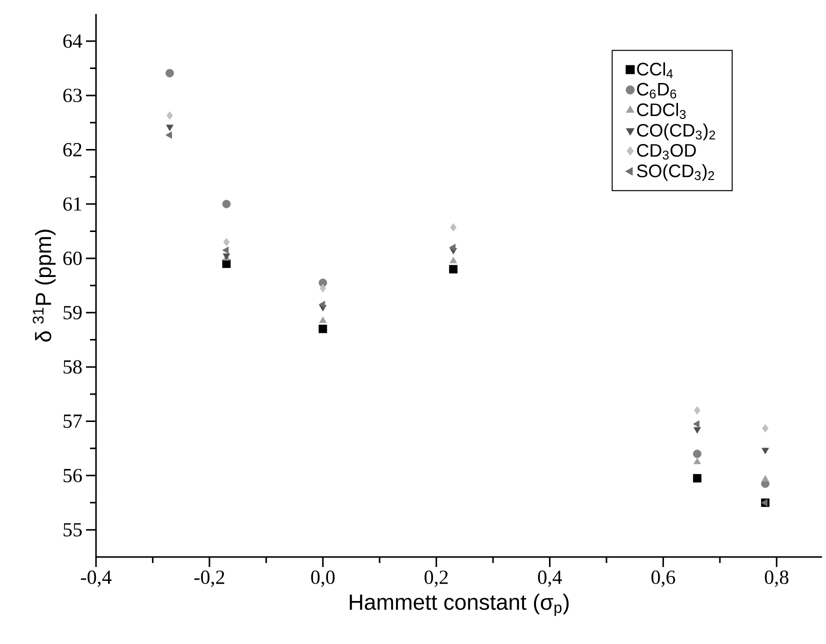 Image resolution: width=826 pixels, height=644 pixels. What do you see at coordinates (73, 475) in the screenshot?
I see `y-tick-label: 56` at bounding box center [73, 475].